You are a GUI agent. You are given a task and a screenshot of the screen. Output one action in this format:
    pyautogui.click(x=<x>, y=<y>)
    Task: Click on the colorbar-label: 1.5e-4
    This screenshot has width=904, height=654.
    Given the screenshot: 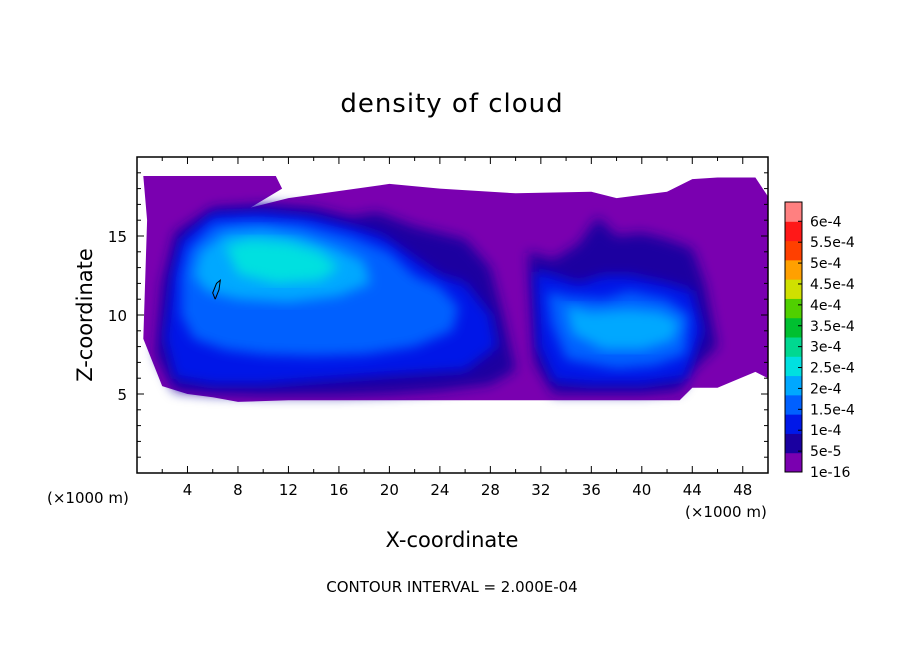 What is the action you would take?
    pyautogui.click(x=832, y=410)
    